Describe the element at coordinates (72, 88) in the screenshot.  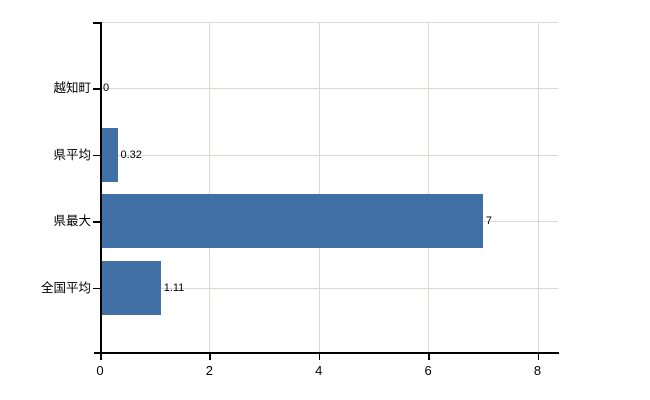
I see `category-label: 越知町` at that location.